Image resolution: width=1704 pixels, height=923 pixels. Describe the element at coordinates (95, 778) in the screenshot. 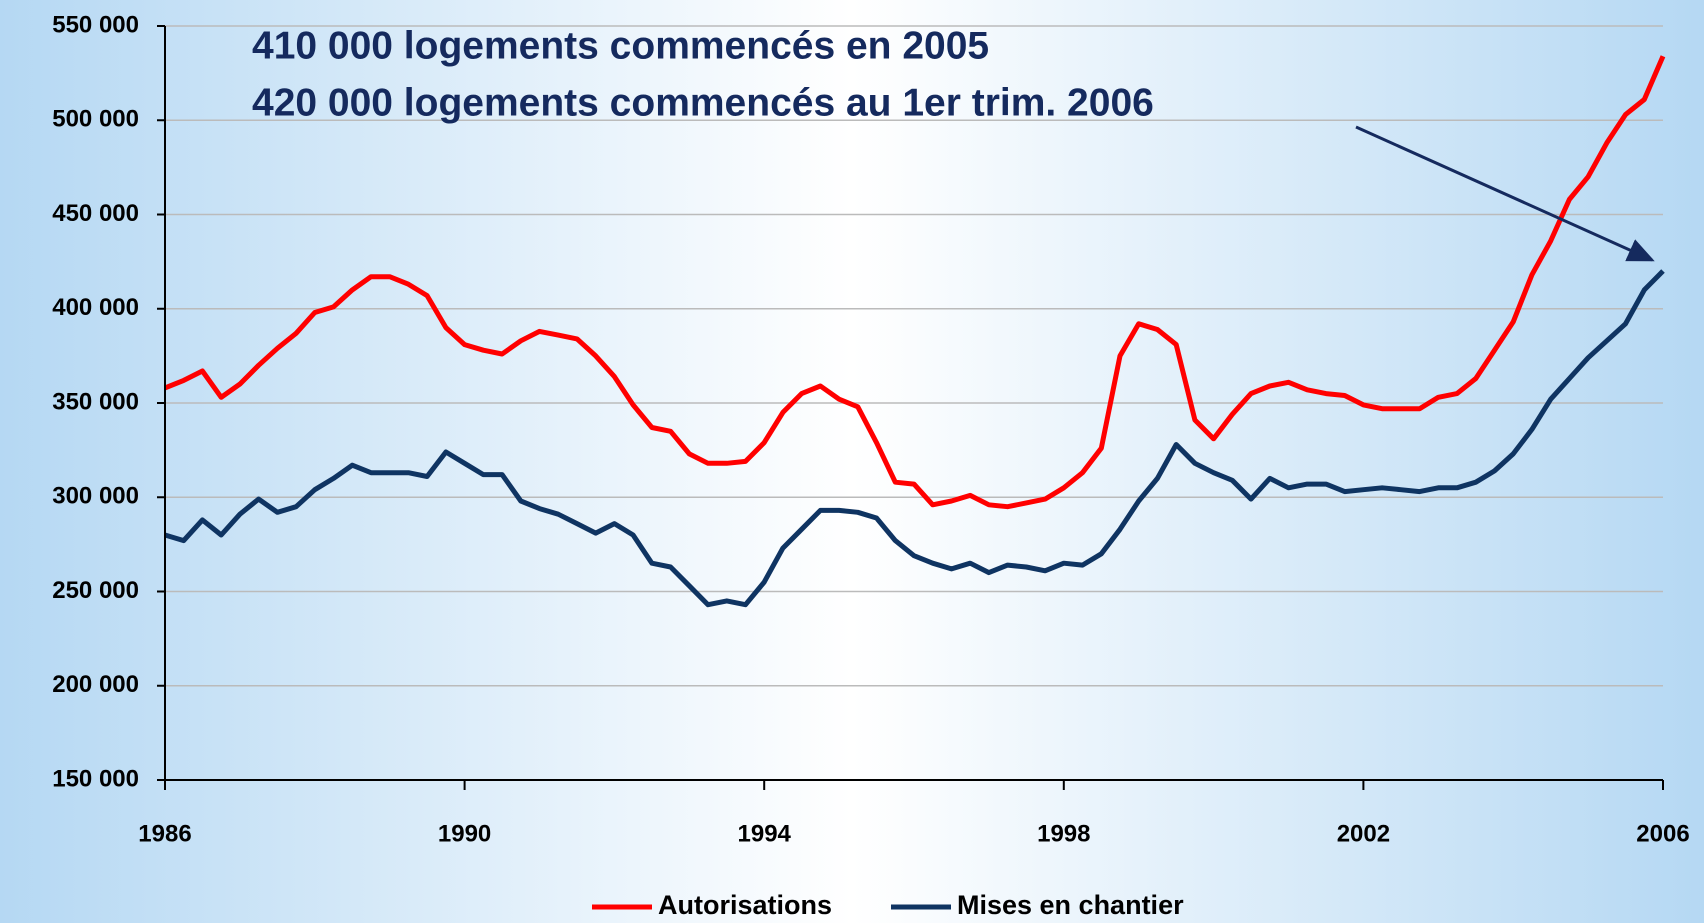

I see `y-tick-label: 150 000` at that location.